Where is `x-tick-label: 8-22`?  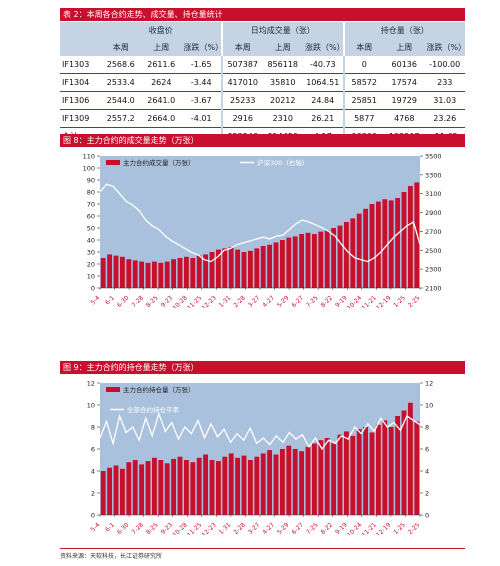 x-tick-label: 8-22 is located at coordinates (327, 301).